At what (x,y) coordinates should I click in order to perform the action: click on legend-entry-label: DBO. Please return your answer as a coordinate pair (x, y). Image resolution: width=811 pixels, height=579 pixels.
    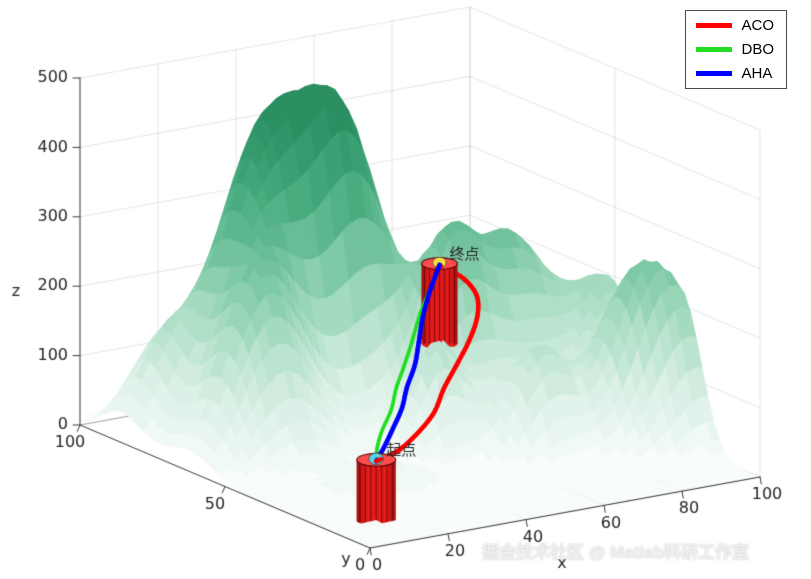
    Looking at the image, I should click on (757, 49).